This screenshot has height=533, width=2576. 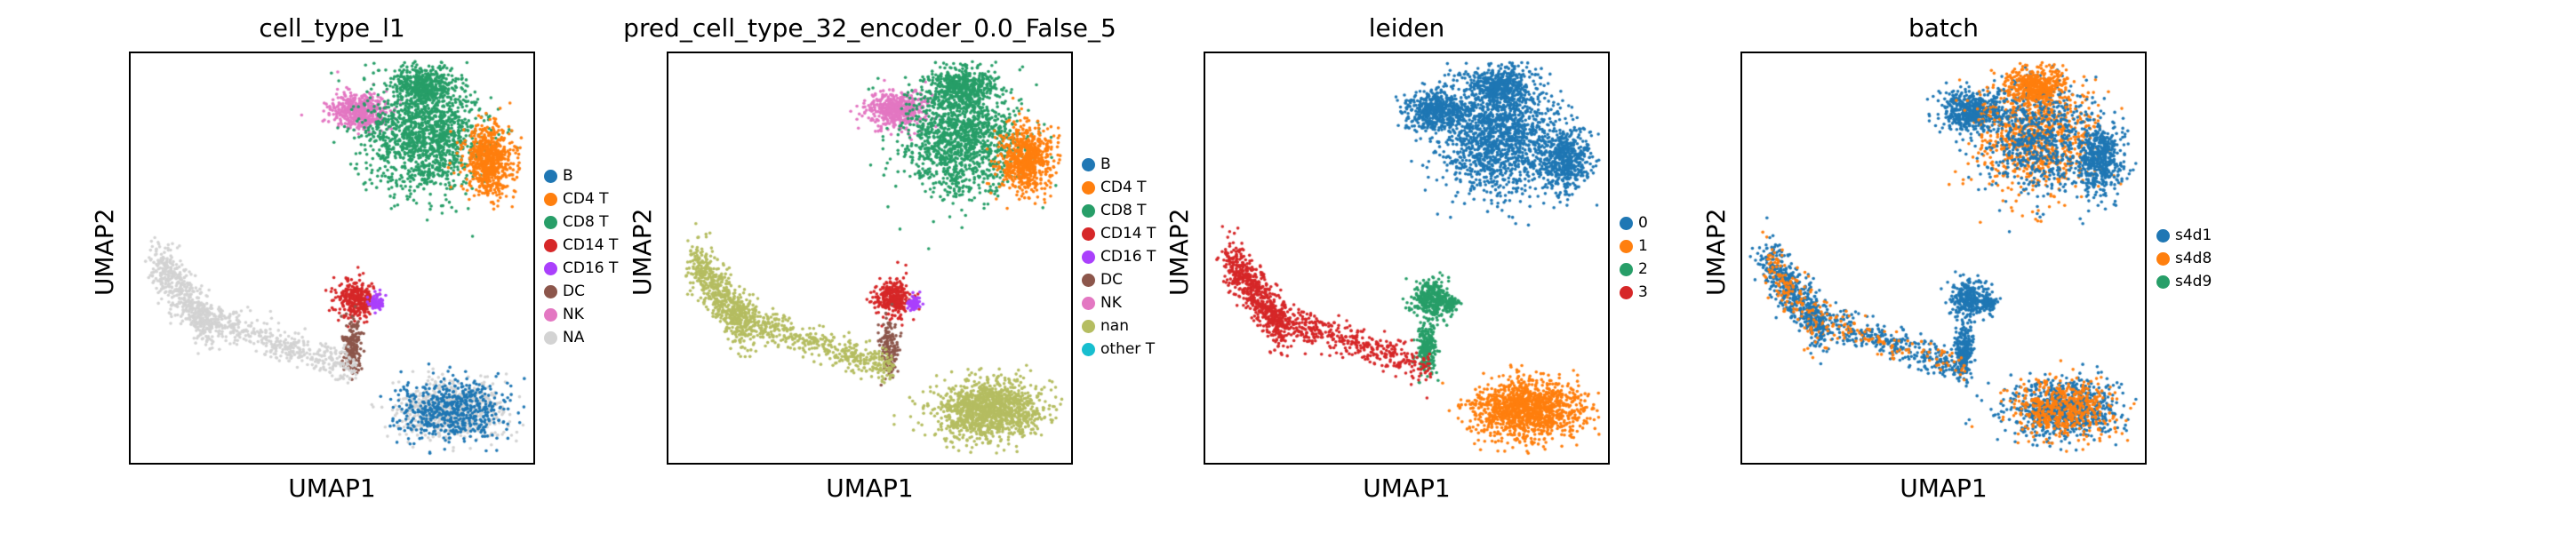 I want to click on legend-item: nan, so click(x=1119, y=326).